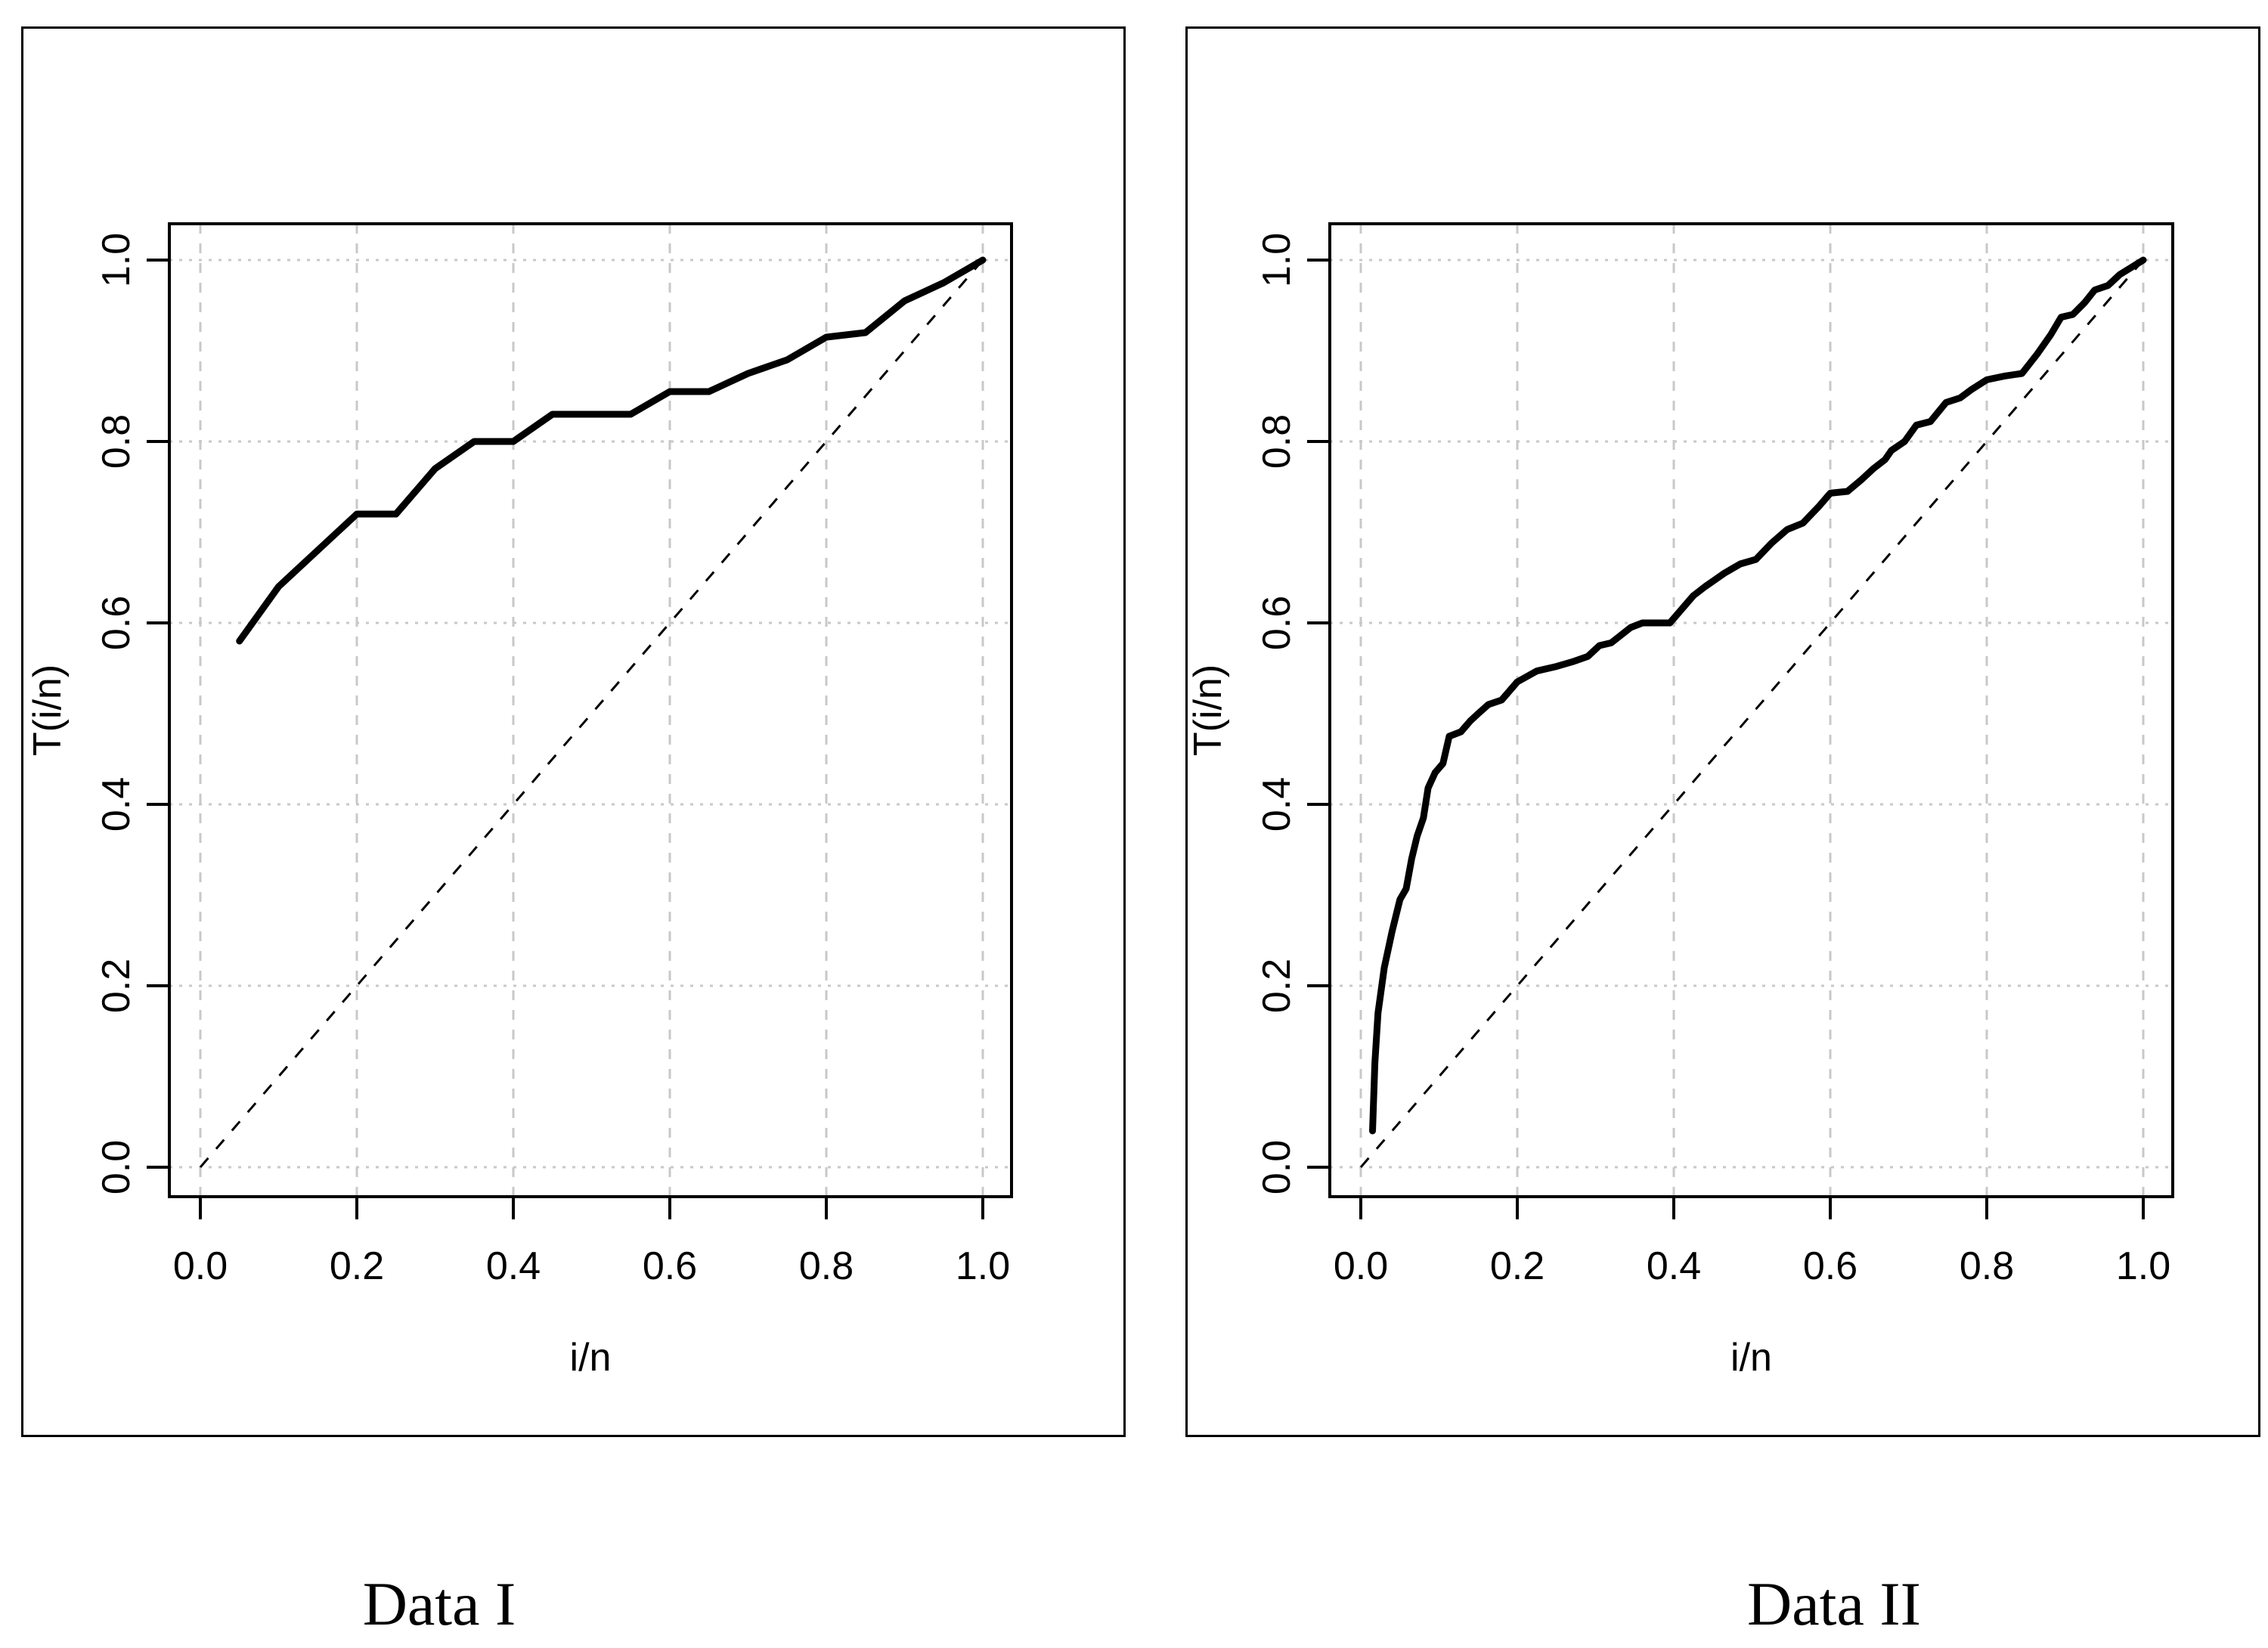 The height and width of the screenshot is (1648, 2268). What do you see at coordinates (439, 1603) in the screenshot?
I see `caption-data-1: Data I` at bounding box center [439, 1603].